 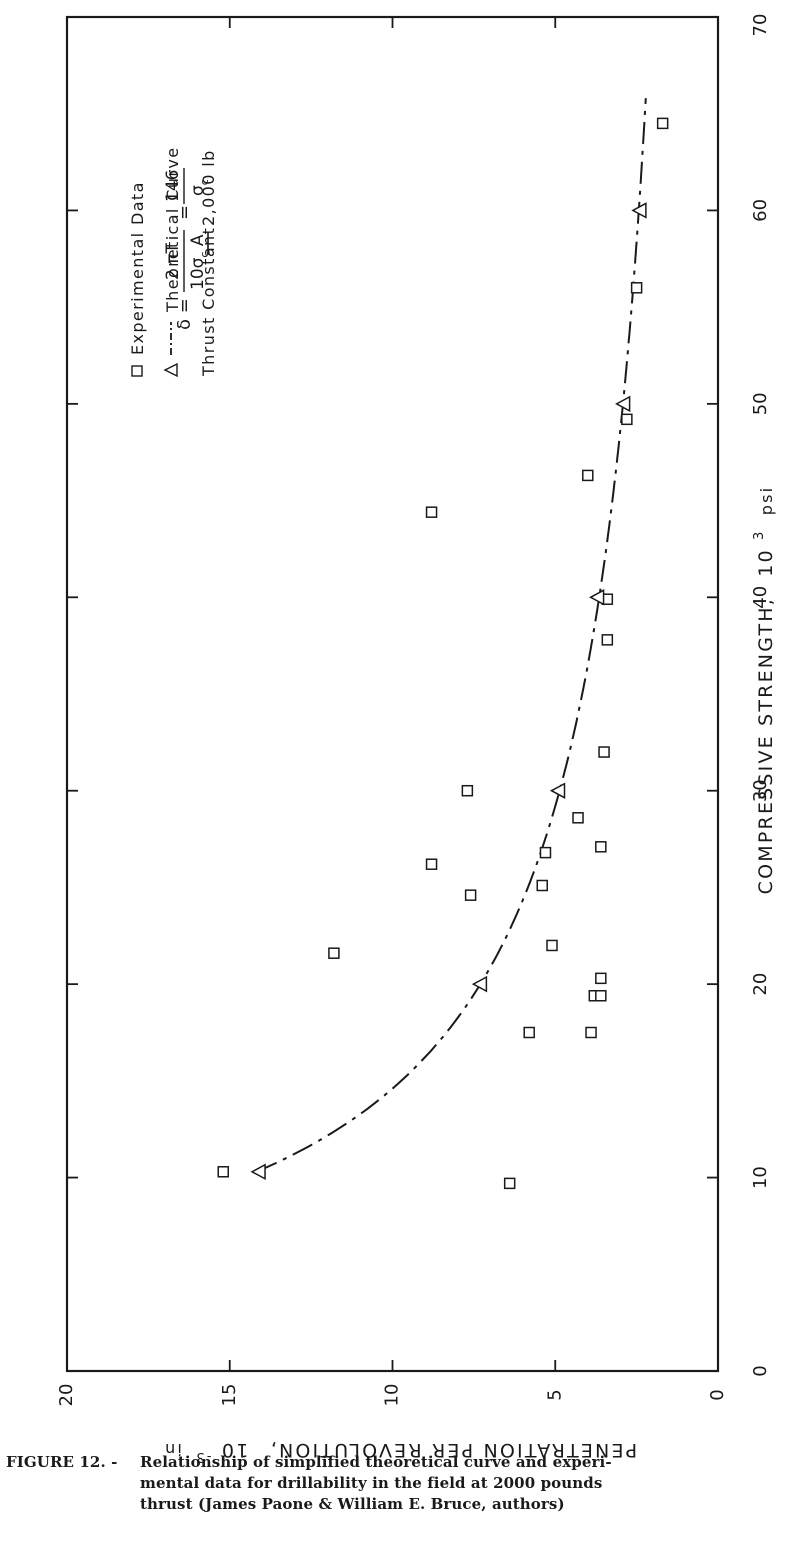 What do you see at coordinates (766, 501) in the screenshot?
I see `x-axis-unit-tail: psi` at bounding box center [766, 501].